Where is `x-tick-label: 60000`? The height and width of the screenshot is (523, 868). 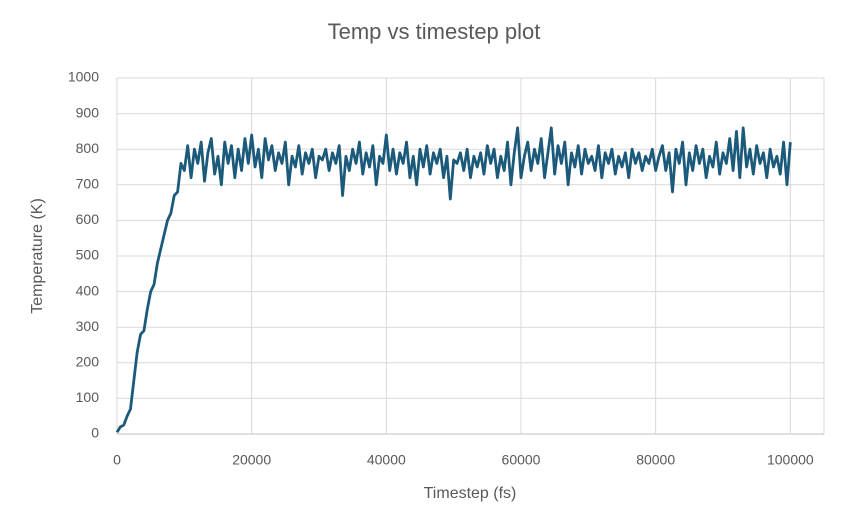
x-tick-label: 60000 is located at coordinates (521, 460).